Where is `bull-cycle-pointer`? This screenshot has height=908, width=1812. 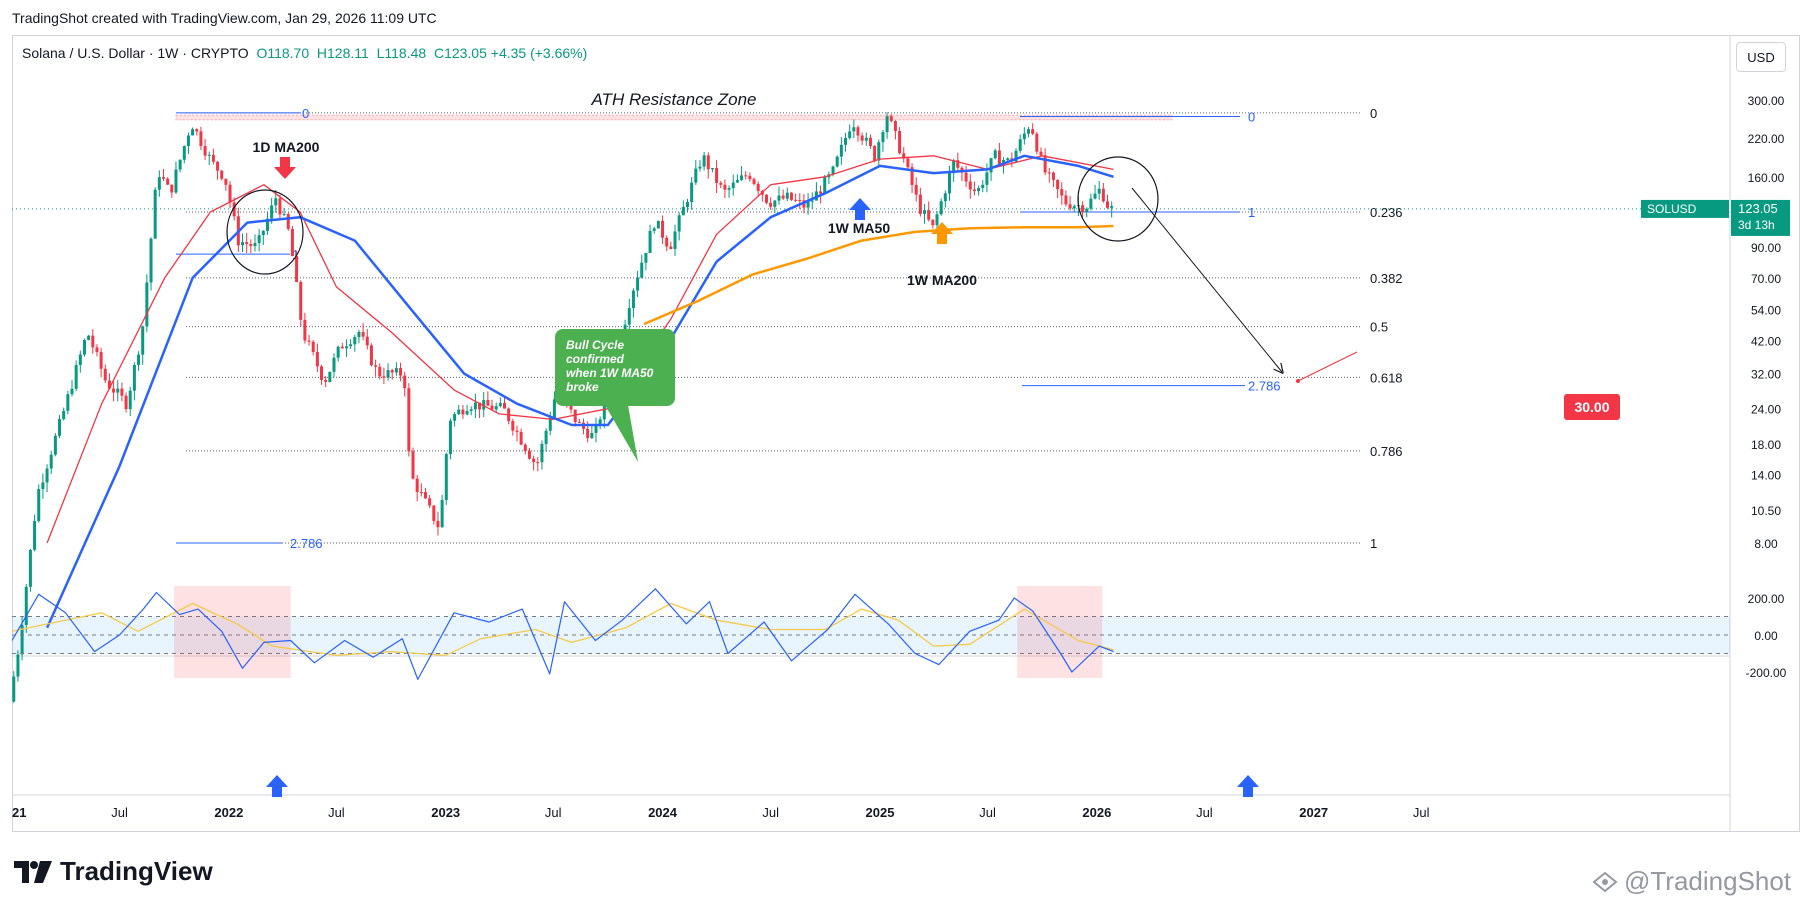
bull-cycle-pointer is located at coordinates (621, 433).